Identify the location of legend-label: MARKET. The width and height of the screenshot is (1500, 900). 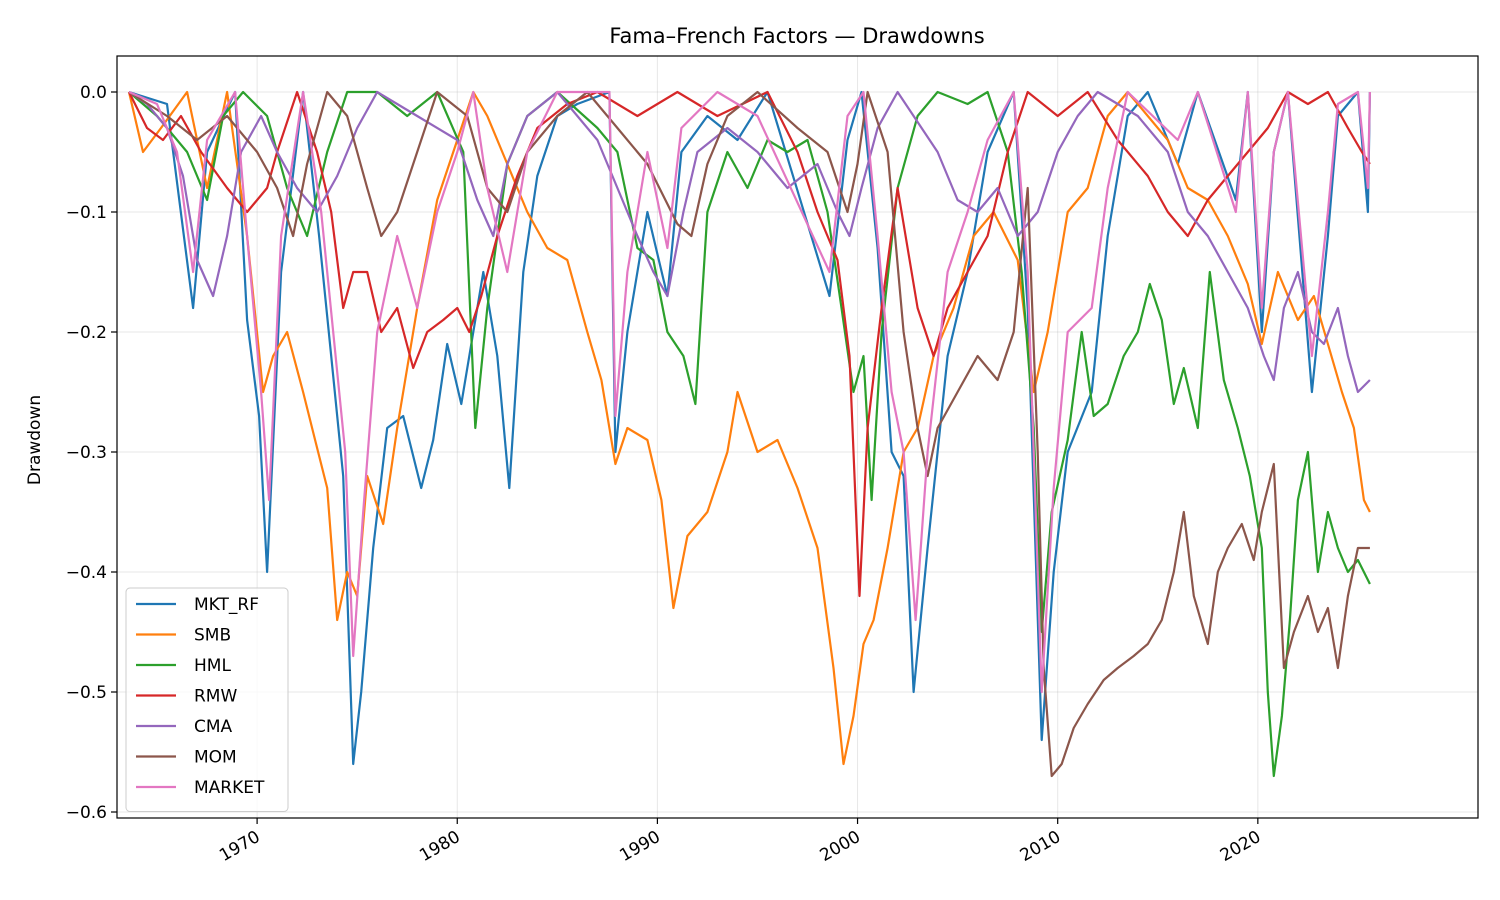
(229, 788).